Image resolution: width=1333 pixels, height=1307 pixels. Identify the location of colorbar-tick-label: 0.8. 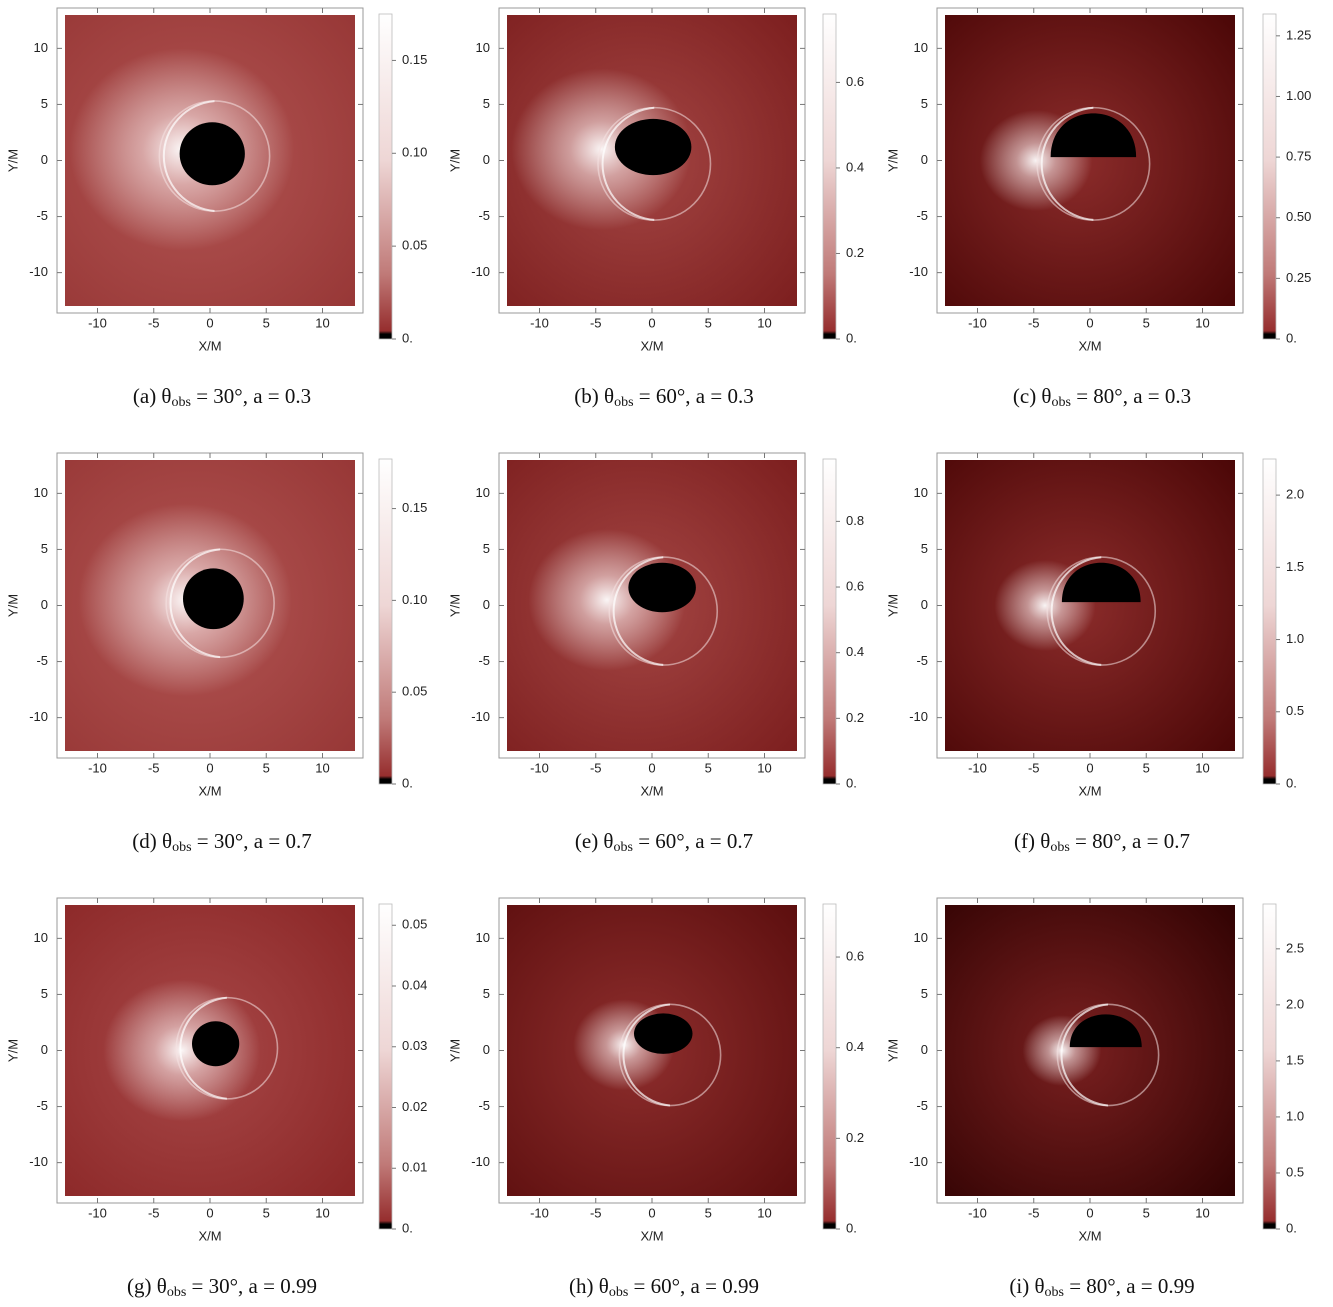
(855, 520).